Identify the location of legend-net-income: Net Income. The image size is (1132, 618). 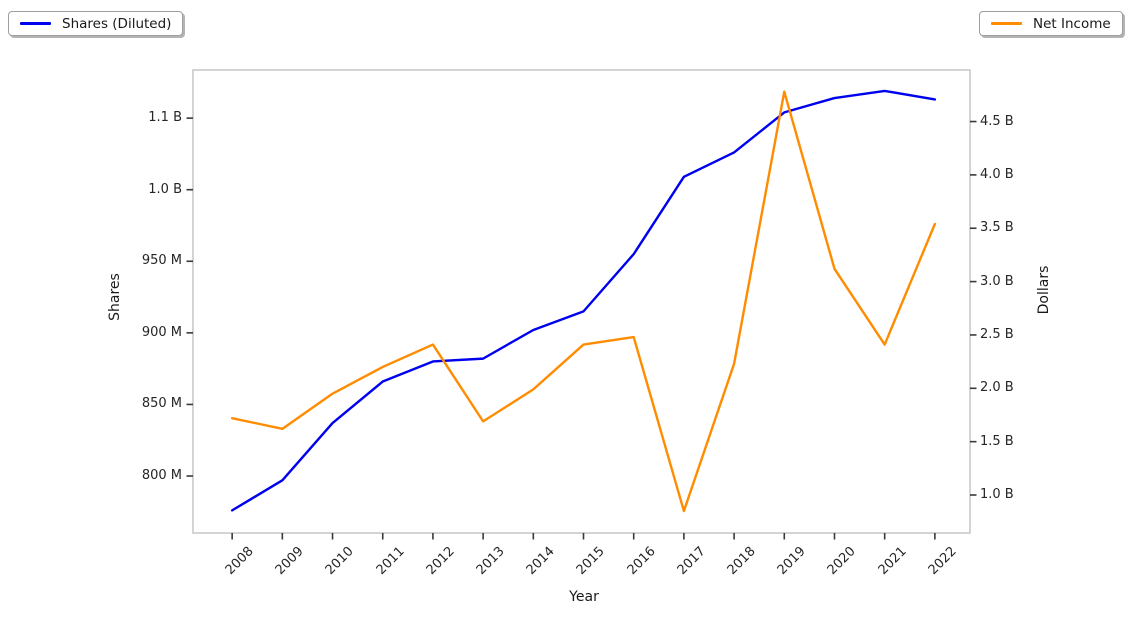
(1051, 23).